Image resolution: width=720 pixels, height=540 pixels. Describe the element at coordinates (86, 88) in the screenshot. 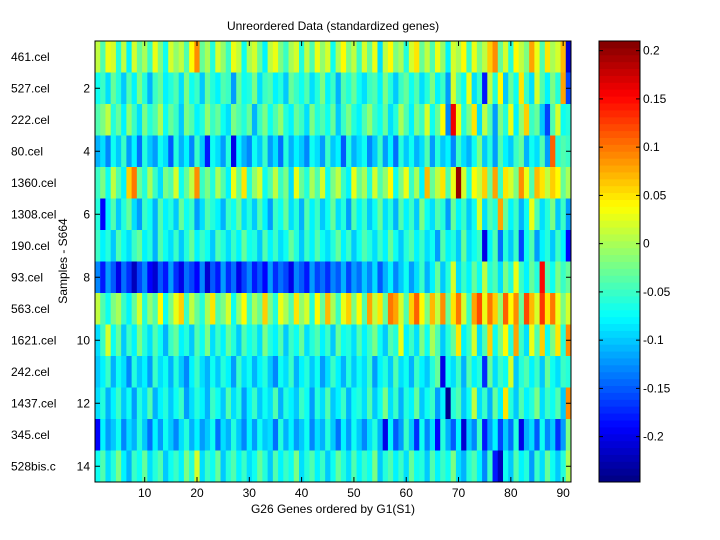

I see `y-tick-label: 2` at that location.